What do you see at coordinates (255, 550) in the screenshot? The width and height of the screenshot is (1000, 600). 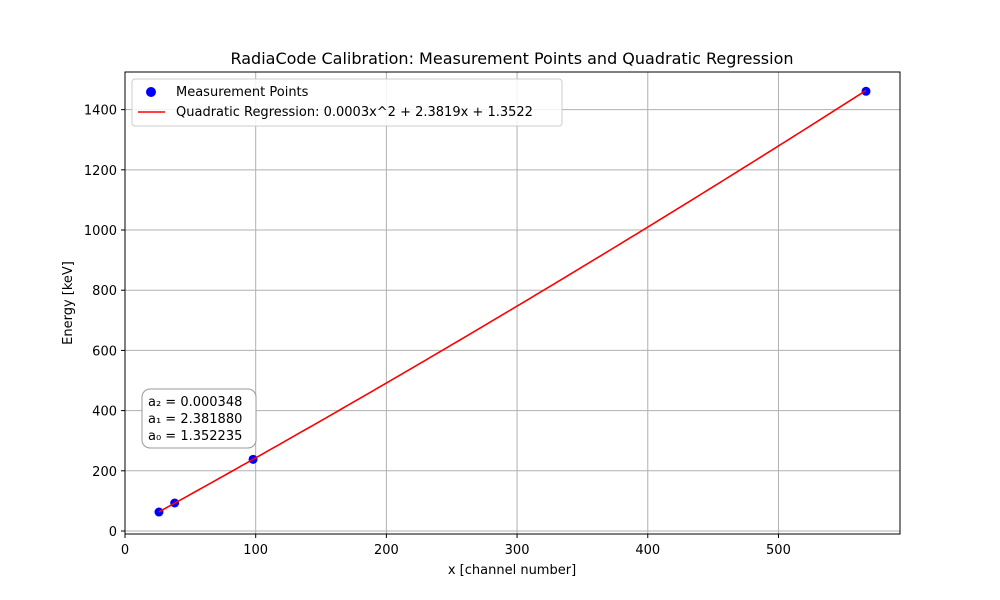 I see `x-tick-label: 100` at bounding box center [255, 550].